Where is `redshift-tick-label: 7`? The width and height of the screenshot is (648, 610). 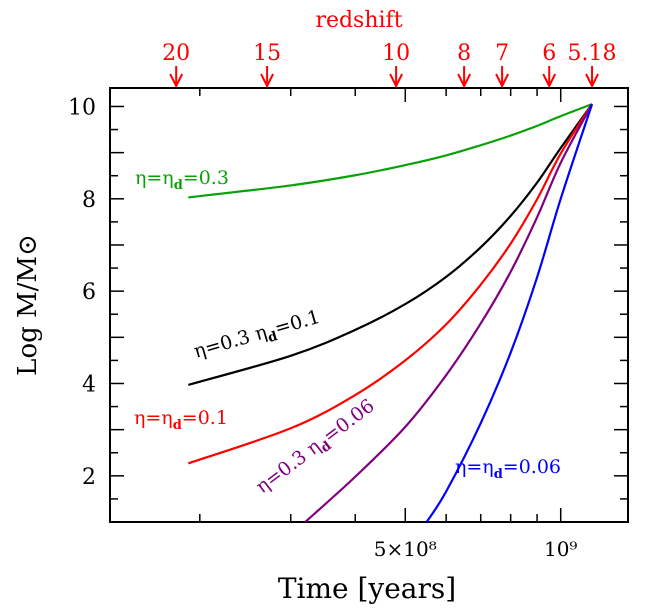 redshift-tick-label: 7 is located at coordinates (502, 53).